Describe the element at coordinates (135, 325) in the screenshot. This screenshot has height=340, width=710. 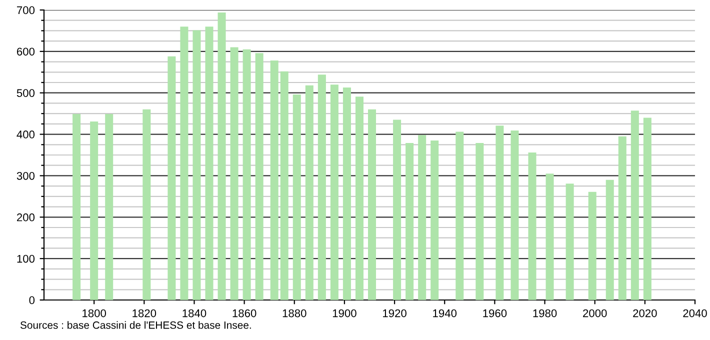
I see `source-note: Sources : base Cassini de l'EHESS et base Insee.` at that location.